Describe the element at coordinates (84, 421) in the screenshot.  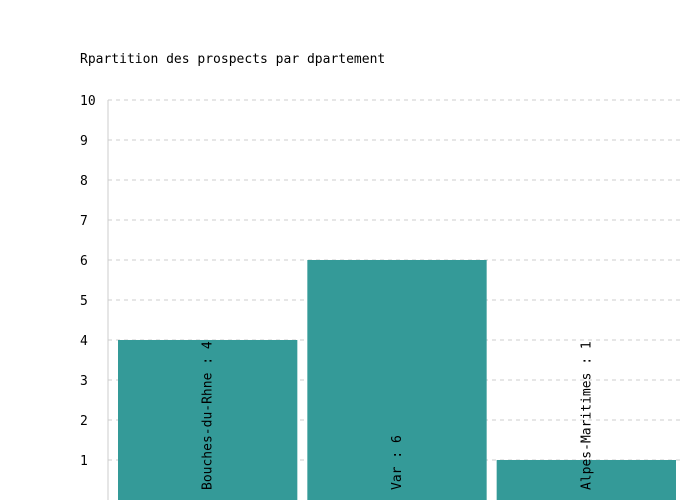
I see `y-tick-label: 2` at that location.